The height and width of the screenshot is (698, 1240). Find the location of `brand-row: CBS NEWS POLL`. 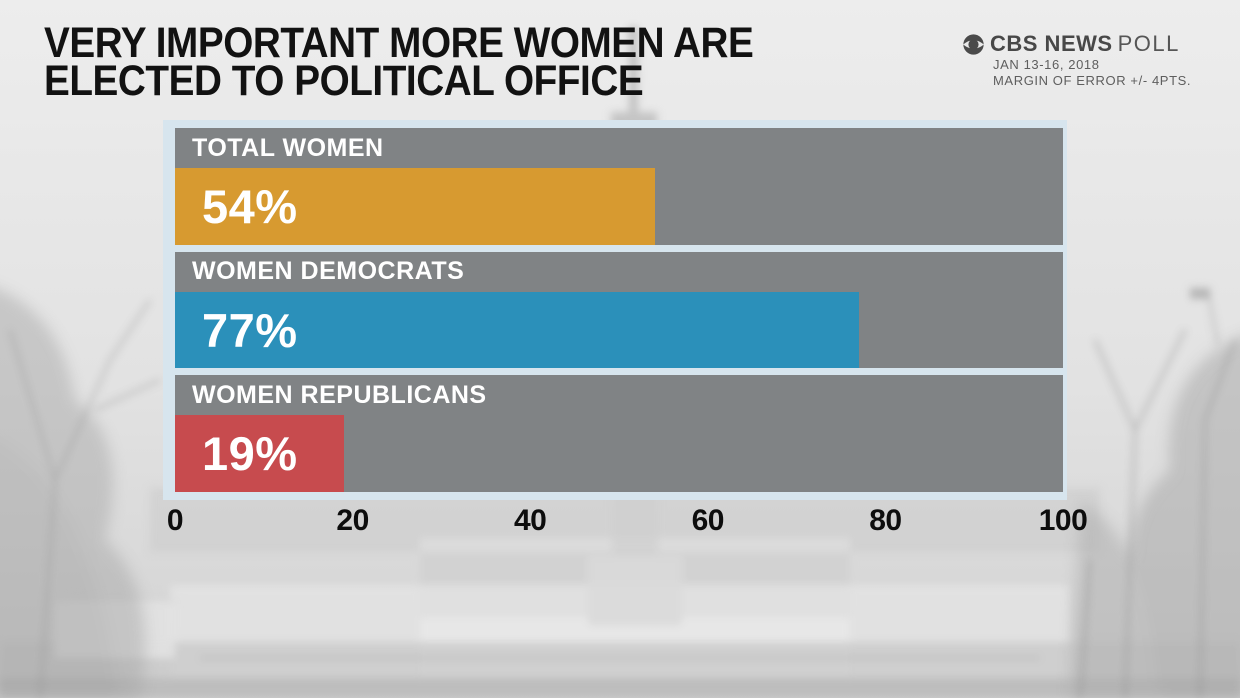

brand-row: CBS NEWS POLL is located at coordinates (1076, 44).